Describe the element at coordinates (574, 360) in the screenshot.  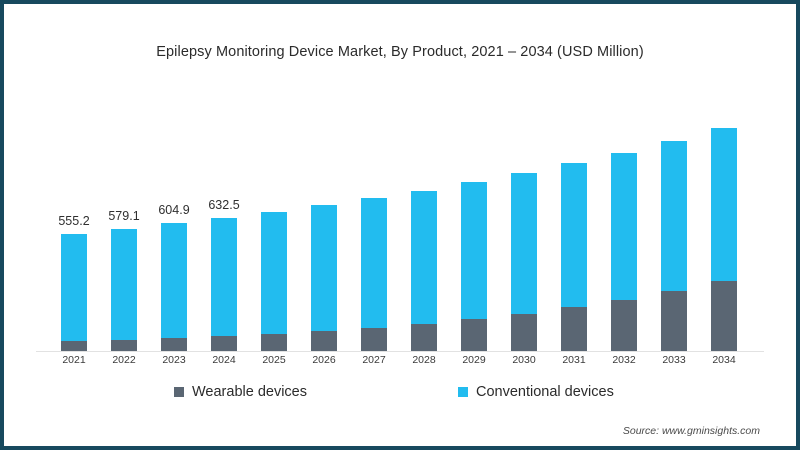
I see `x-axis-tick-2031: 2031` at that location.